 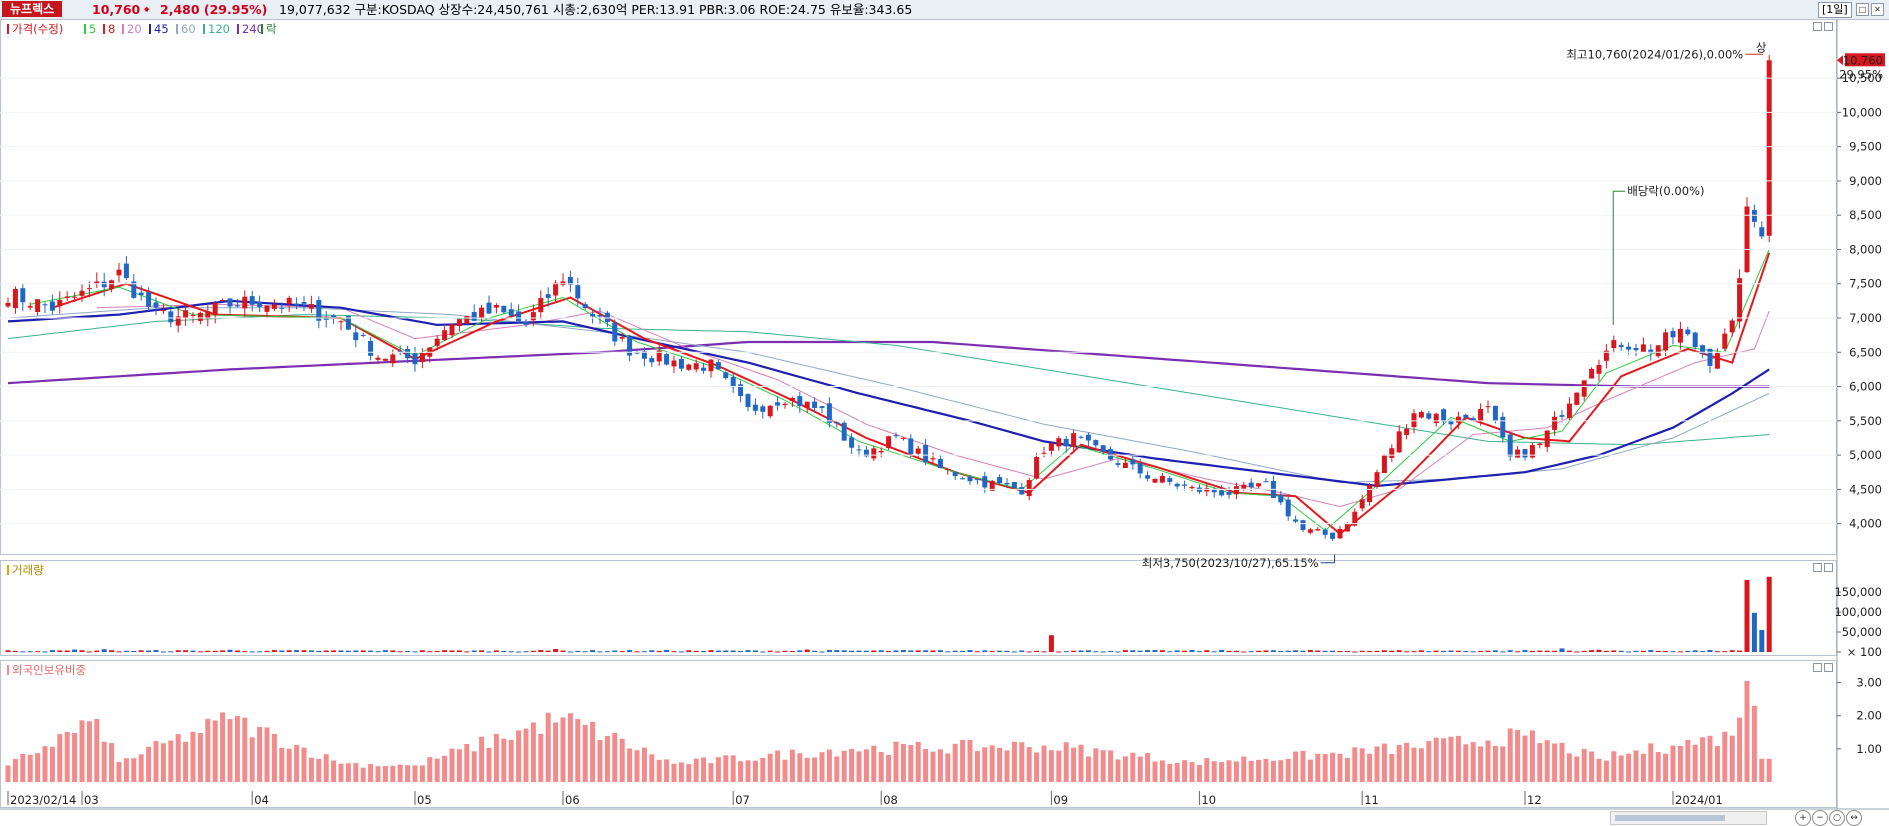 What do you see at coordinates (1820, 818) in the screenshot?
I see `zoom-out-icon: −` at bounding box center [1820, 818].